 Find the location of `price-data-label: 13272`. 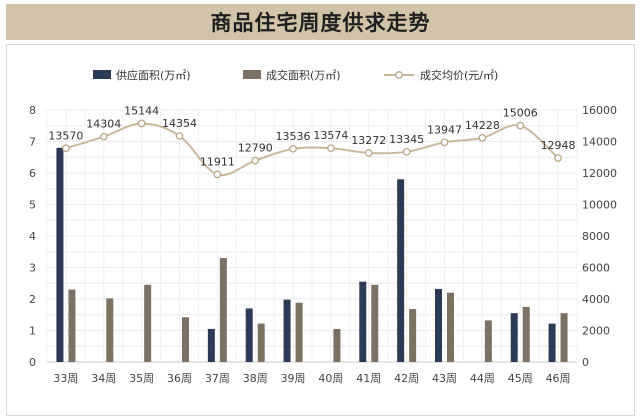

price-data-label: 13272 is located at coordinates (368, 140).